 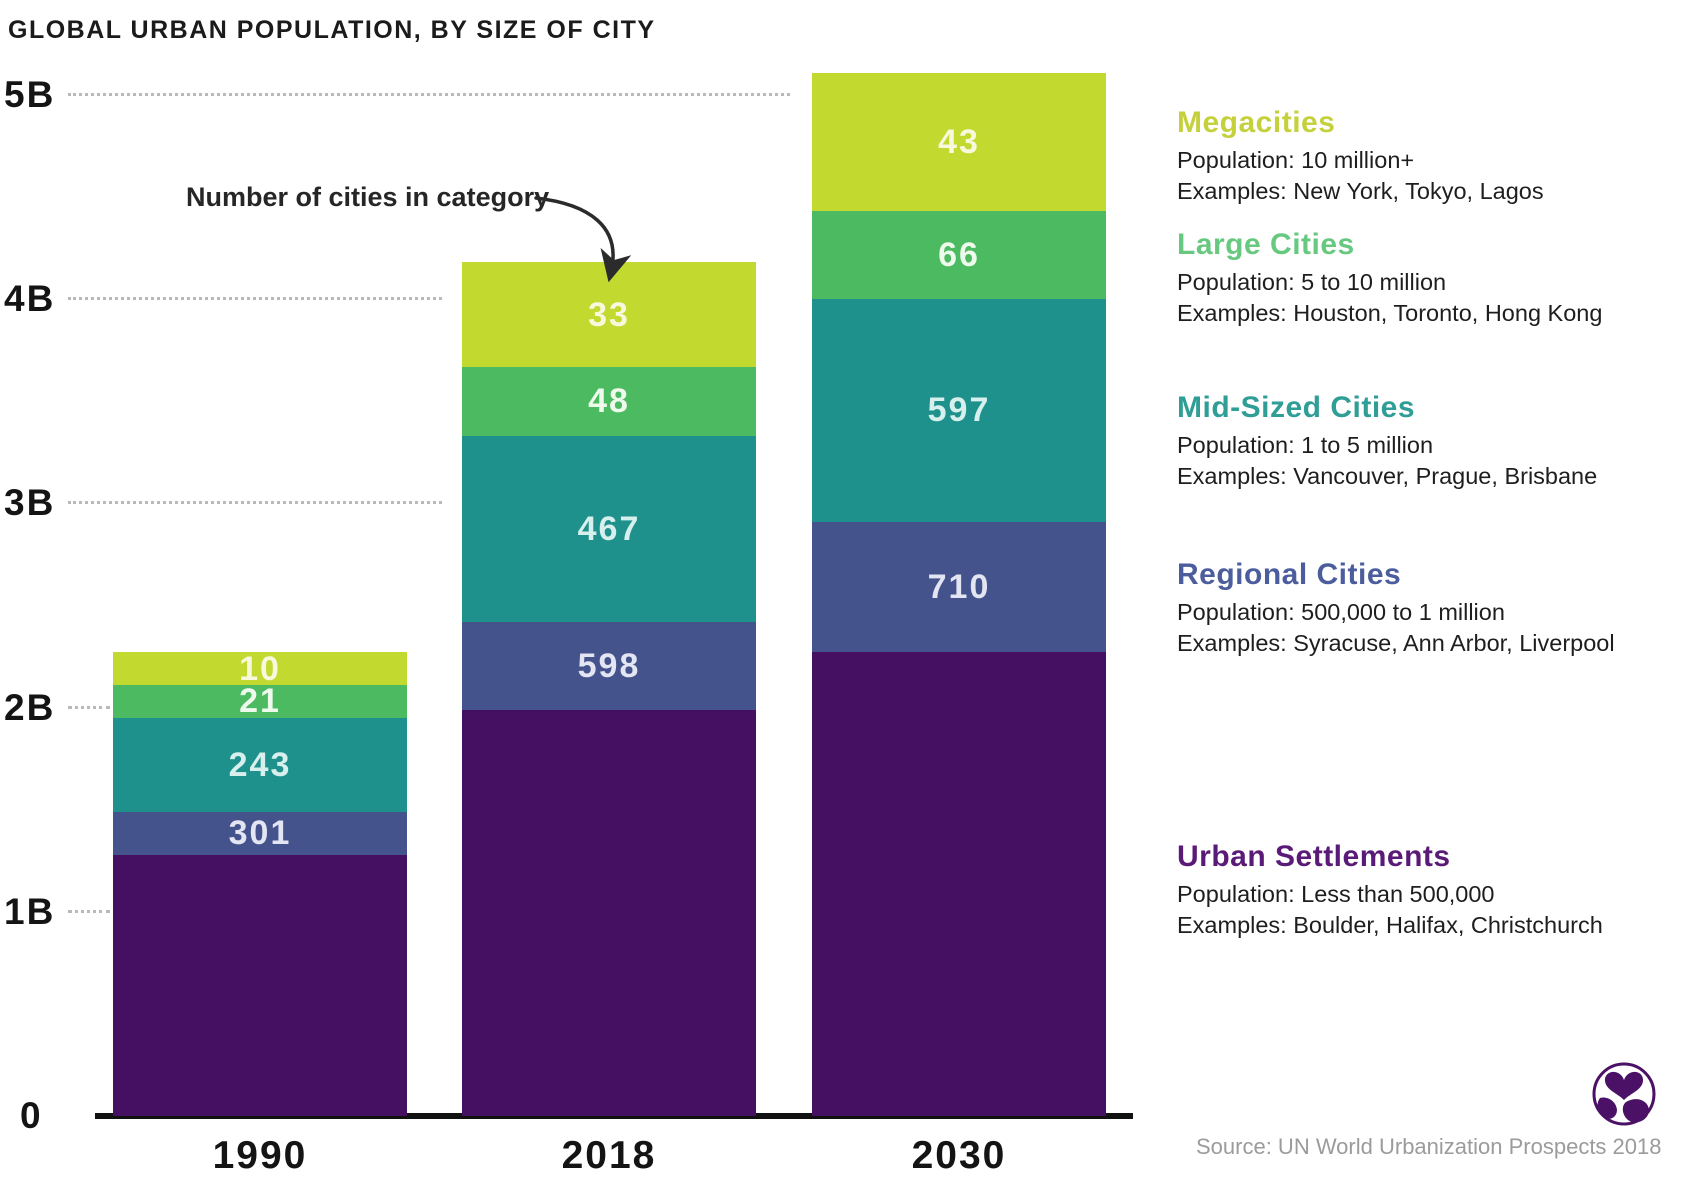 I want to click on legend-title: Megacities, so click(x=1256, y=122).